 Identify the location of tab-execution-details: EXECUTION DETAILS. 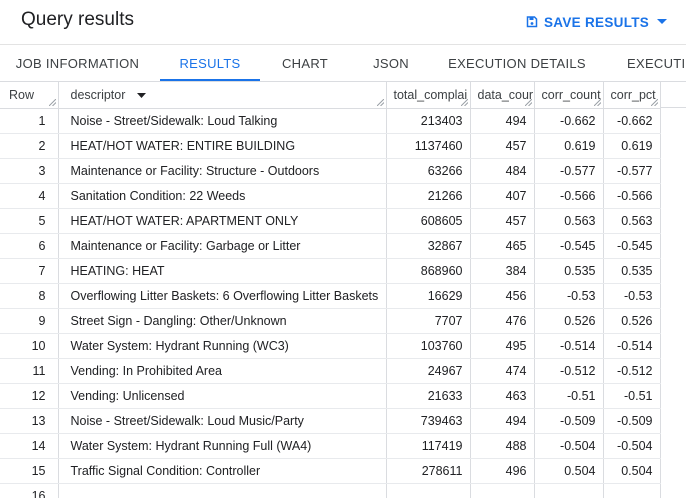
(517, 63).